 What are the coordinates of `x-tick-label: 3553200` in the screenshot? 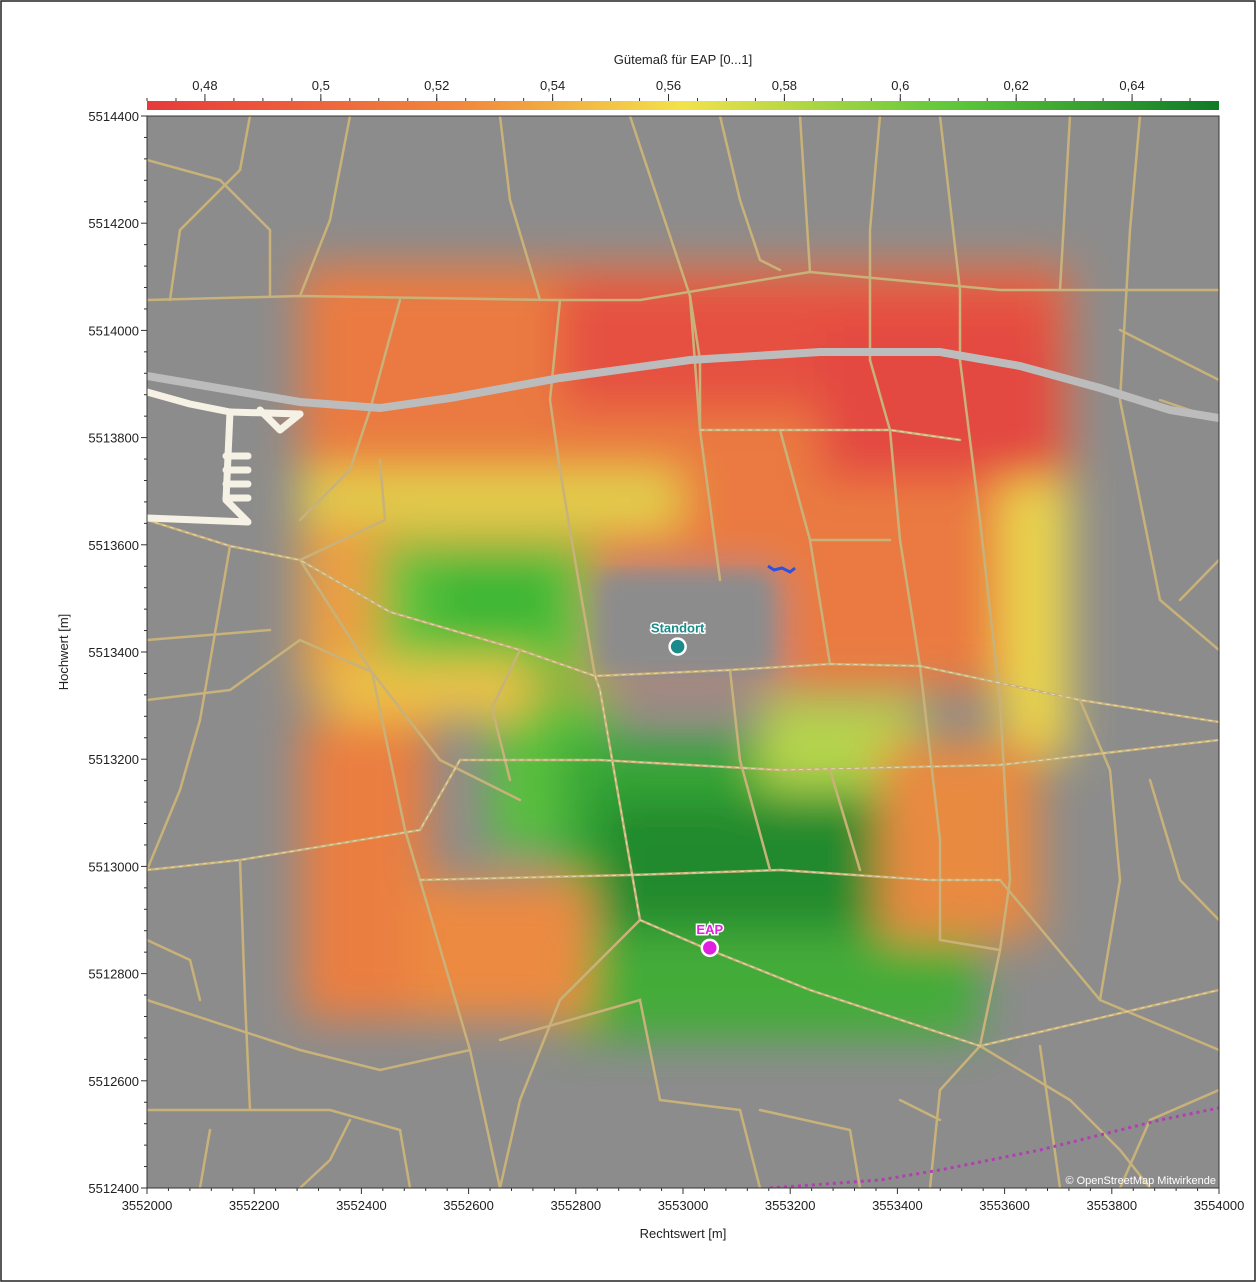 It's located at (790, 1205).